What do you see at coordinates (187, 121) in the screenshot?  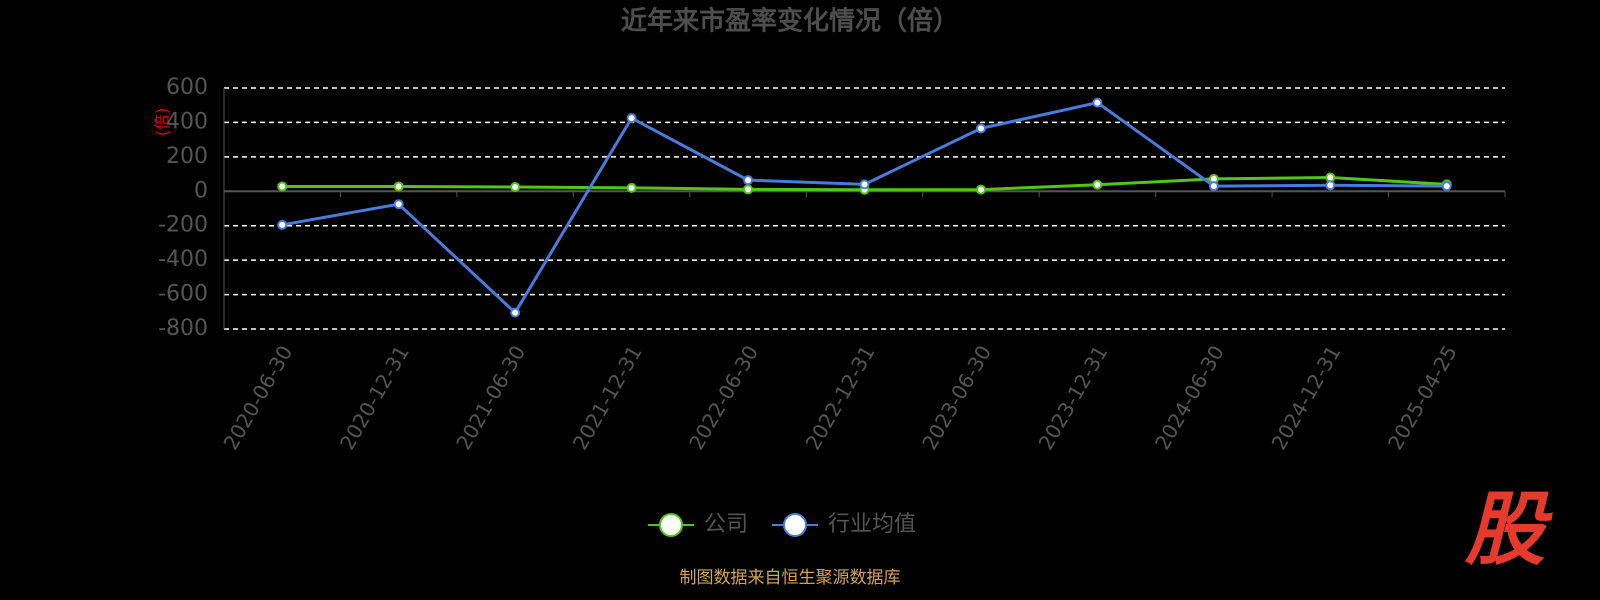 I see `y-tick-label: 400` at bounding box center [187, 121].